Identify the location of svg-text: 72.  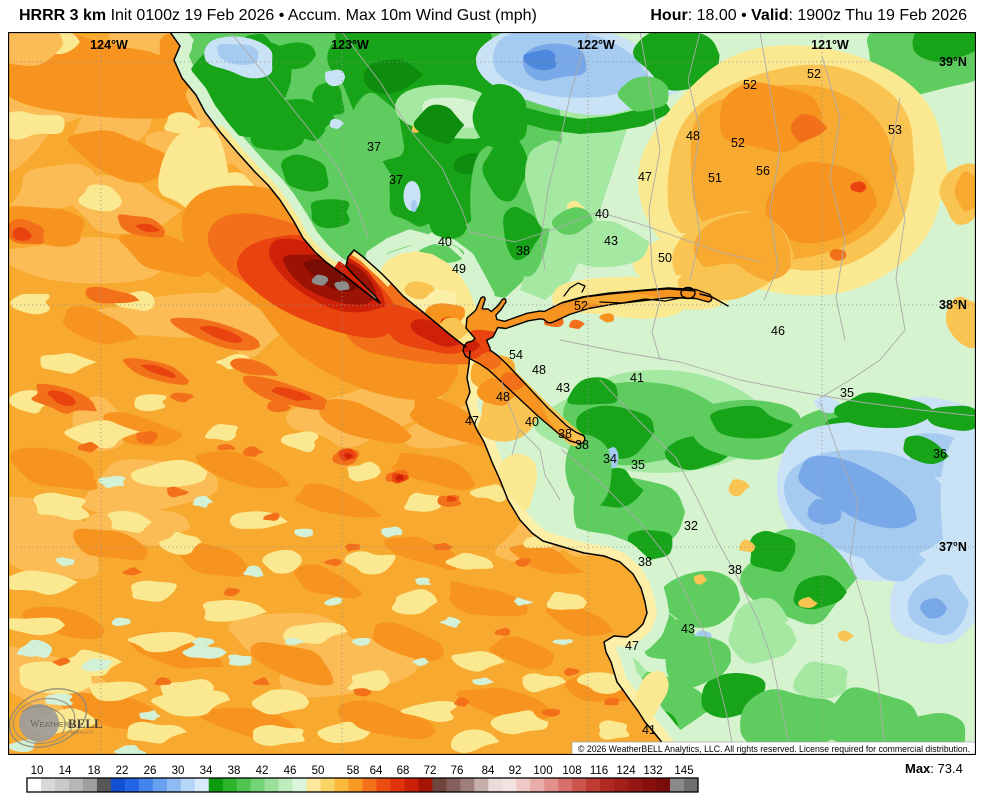
(430, 771).